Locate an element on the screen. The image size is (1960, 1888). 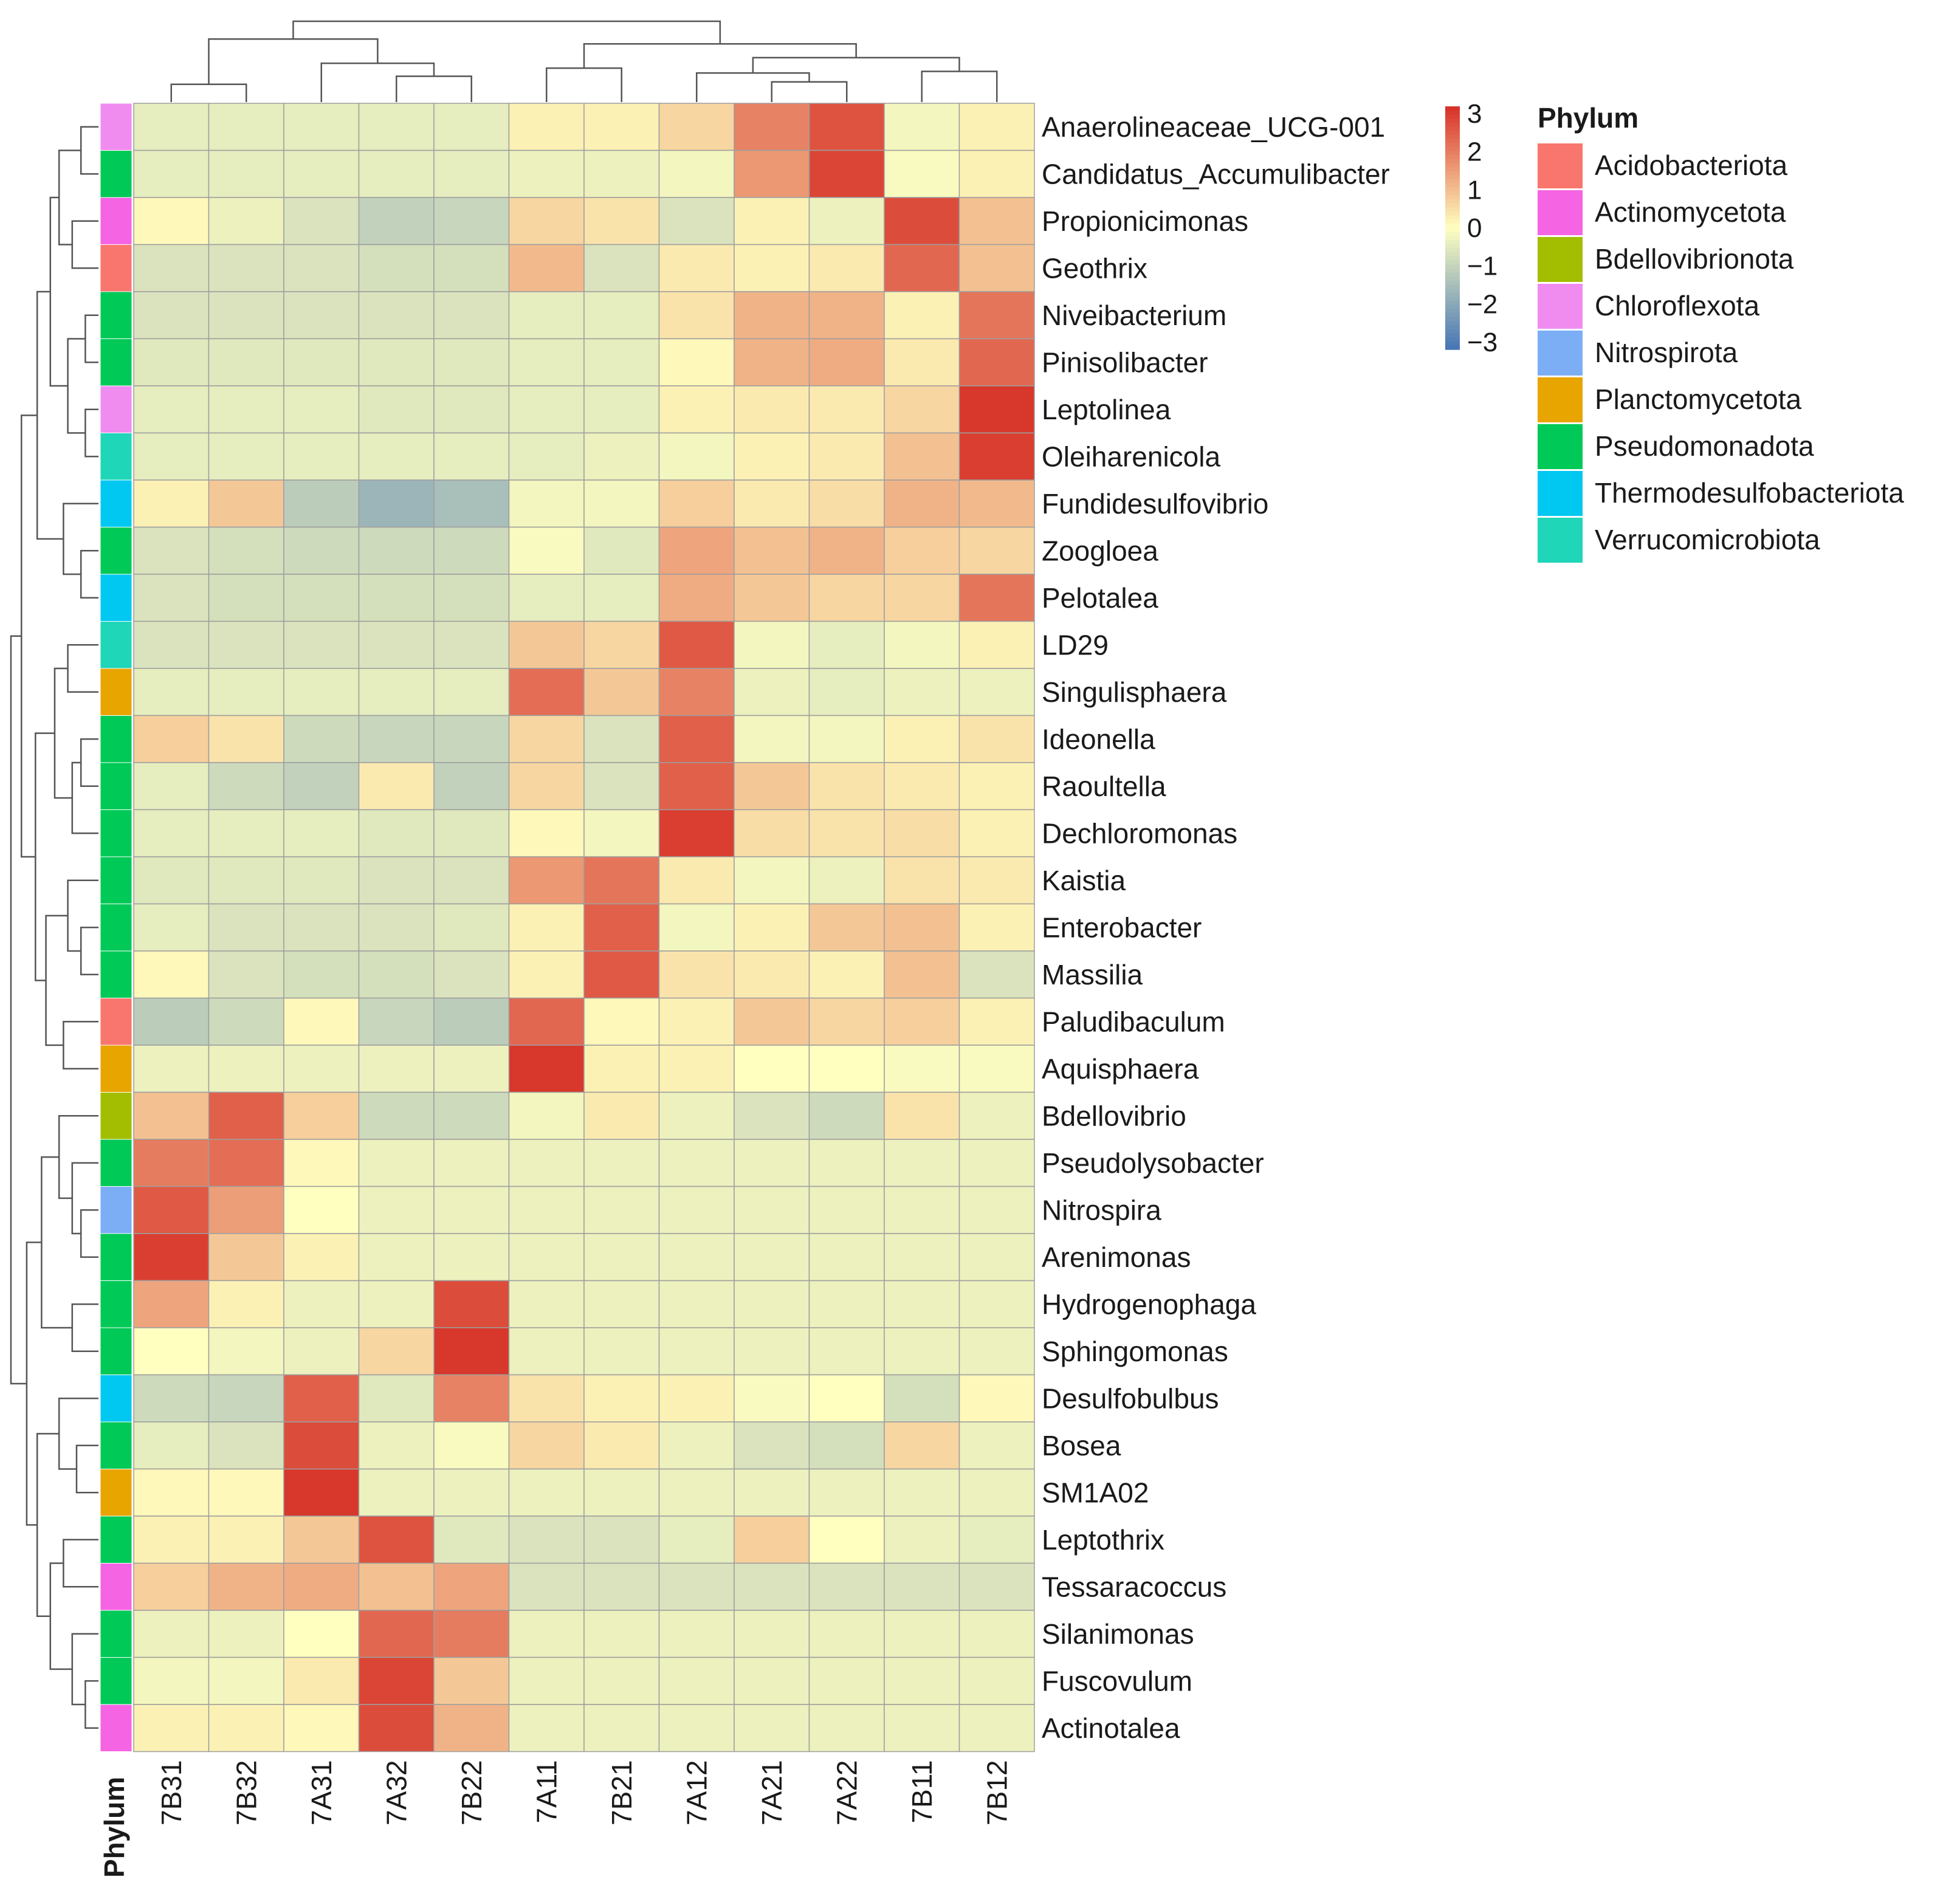
column-label: 7B21 is located at coordinates (622, 1792).